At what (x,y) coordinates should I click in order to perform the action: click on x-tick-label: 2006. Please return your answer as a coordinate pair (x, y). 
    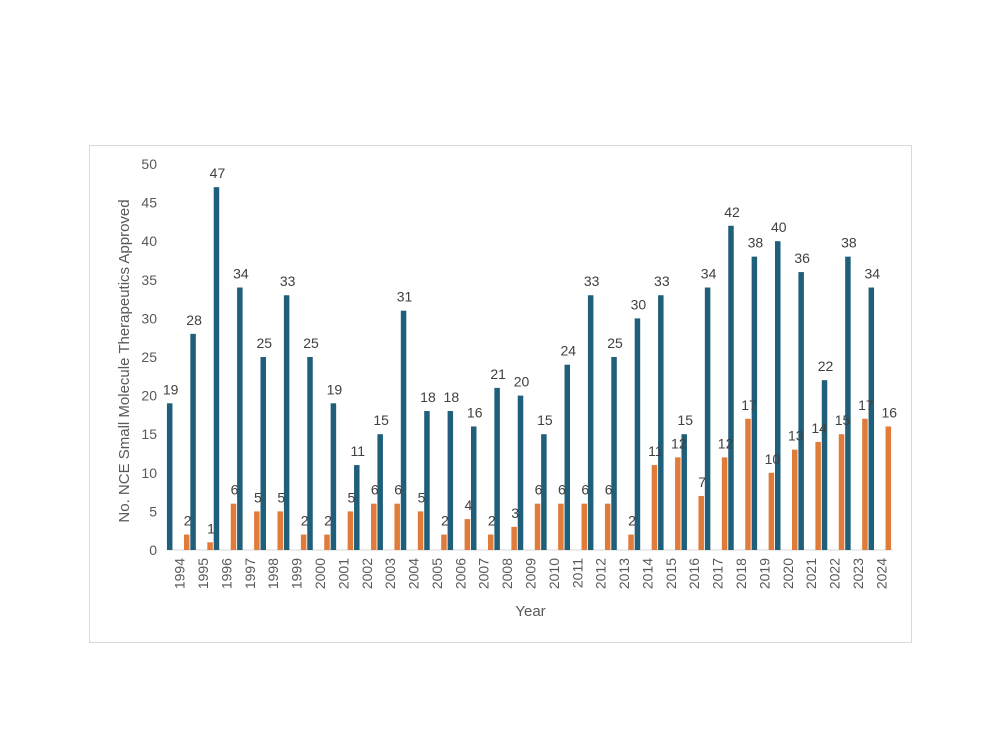
    Looking at the image, I should click on (460, 573).